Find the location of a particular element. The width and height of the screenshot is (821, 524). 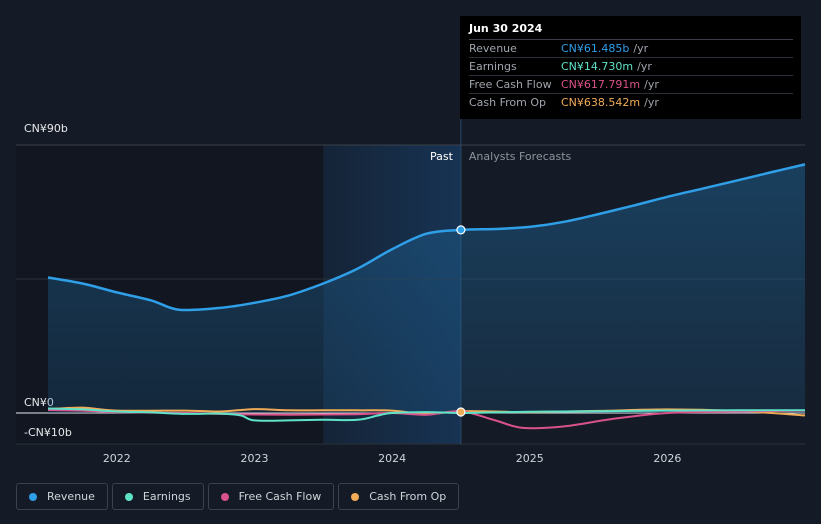

legend-label: Free Cash Flow is located at coordinates (280, 496).